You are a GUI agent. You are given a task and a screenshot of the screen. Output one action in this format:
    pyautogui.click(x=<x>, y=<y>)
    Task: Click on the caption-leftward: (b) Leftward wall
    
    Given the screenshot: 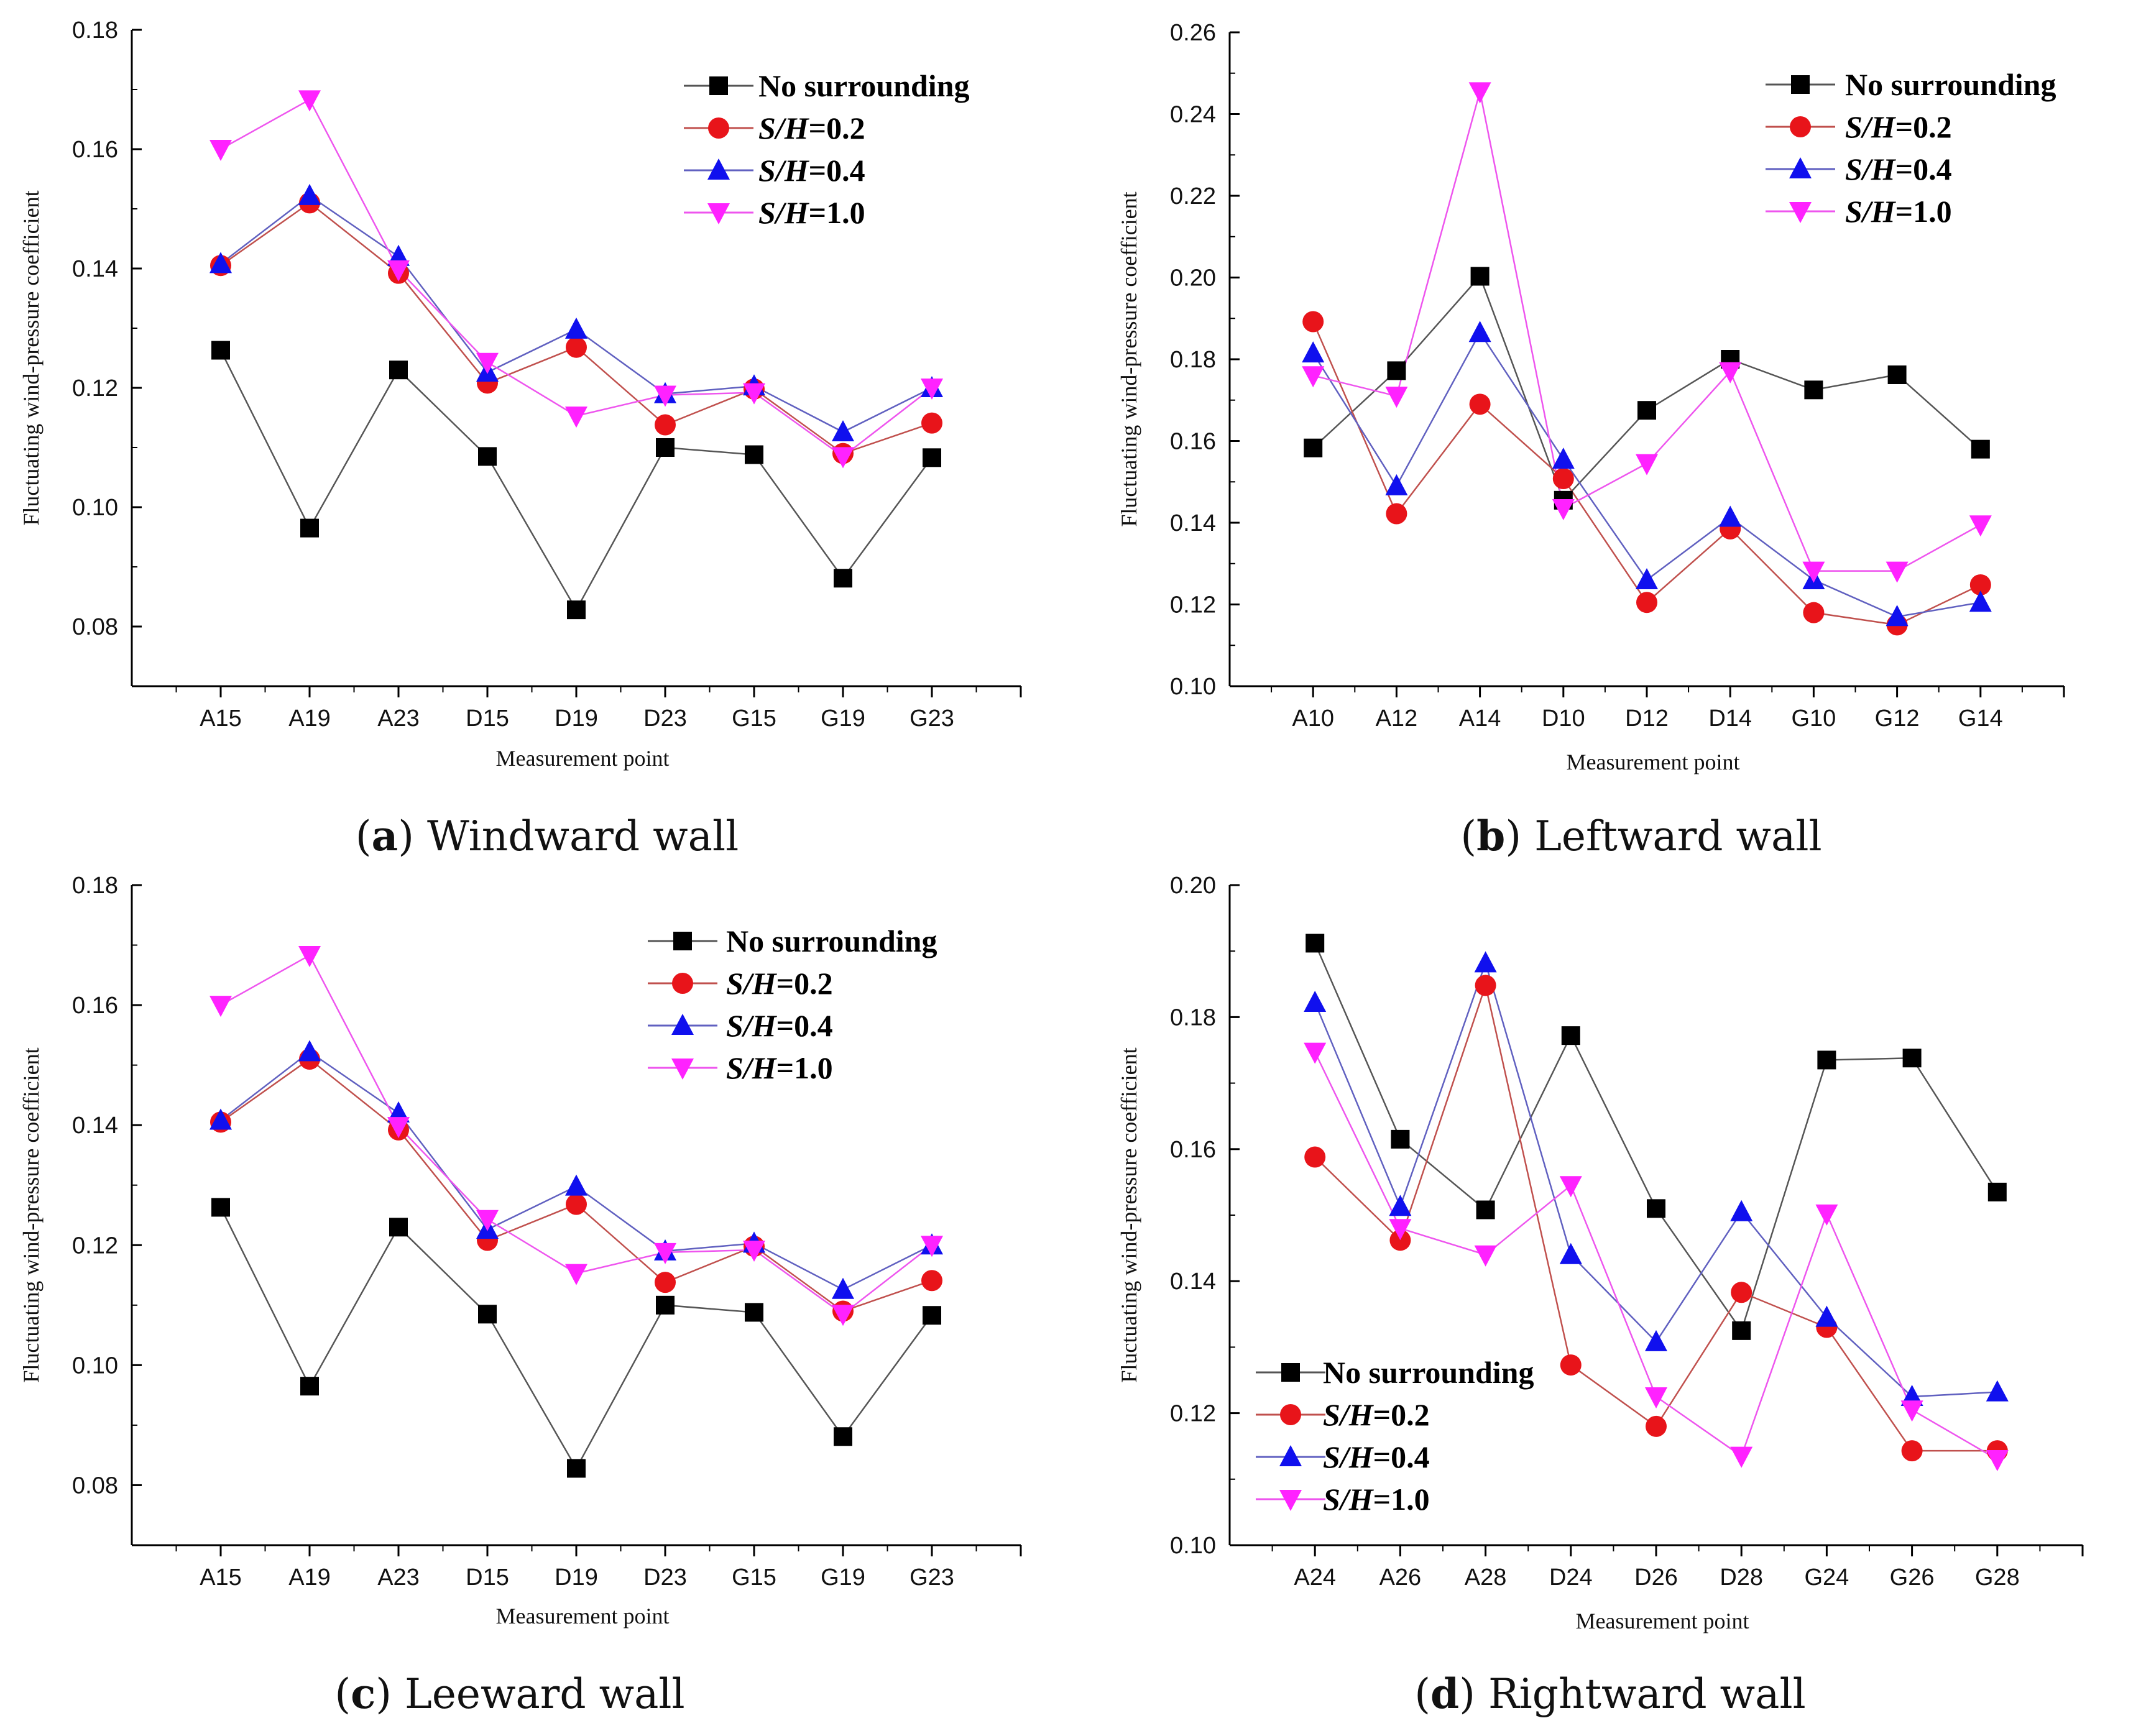 What is the action you would take?
    pyautogui.click(x=1640, y=836)
    